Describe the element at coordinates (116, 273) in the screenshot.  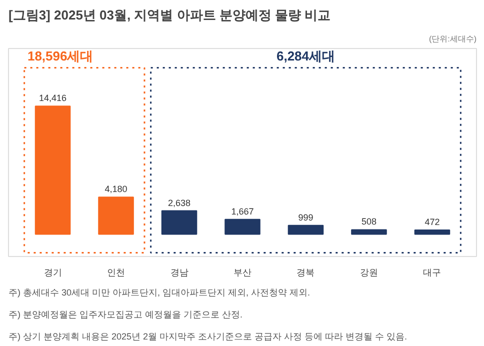
I see `x-tick-label: 인천` at that location.